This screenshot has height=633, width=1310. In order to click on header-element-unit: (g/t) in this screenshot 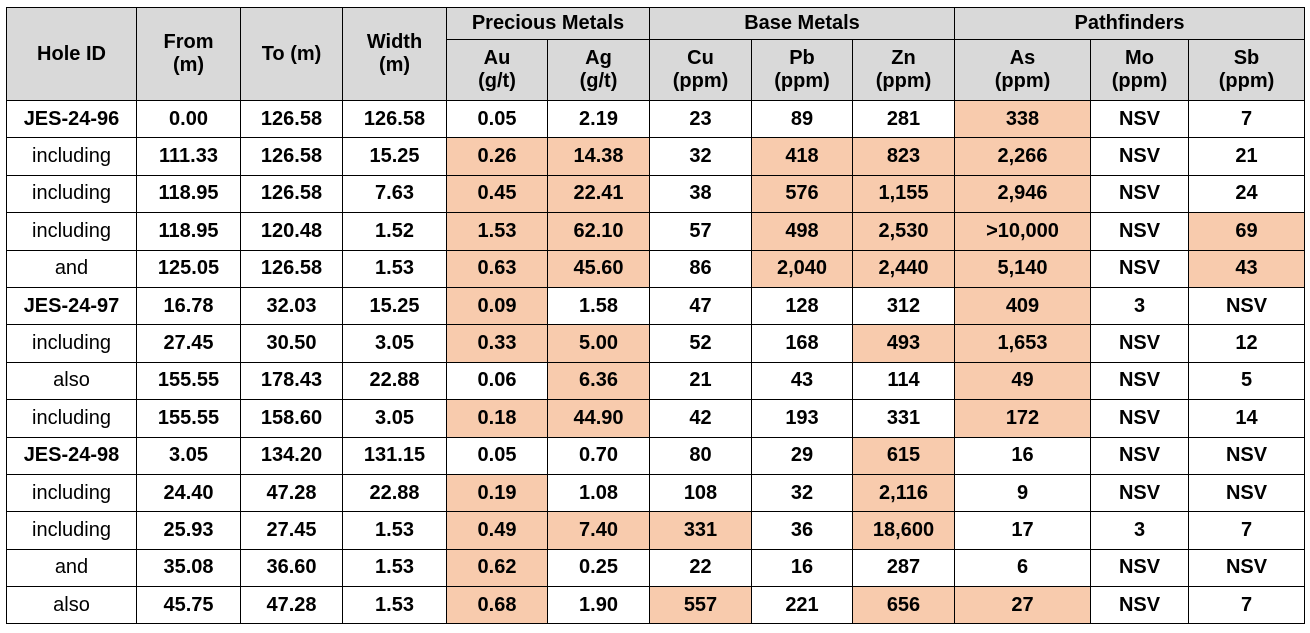, I will do `click(497, 81)`.